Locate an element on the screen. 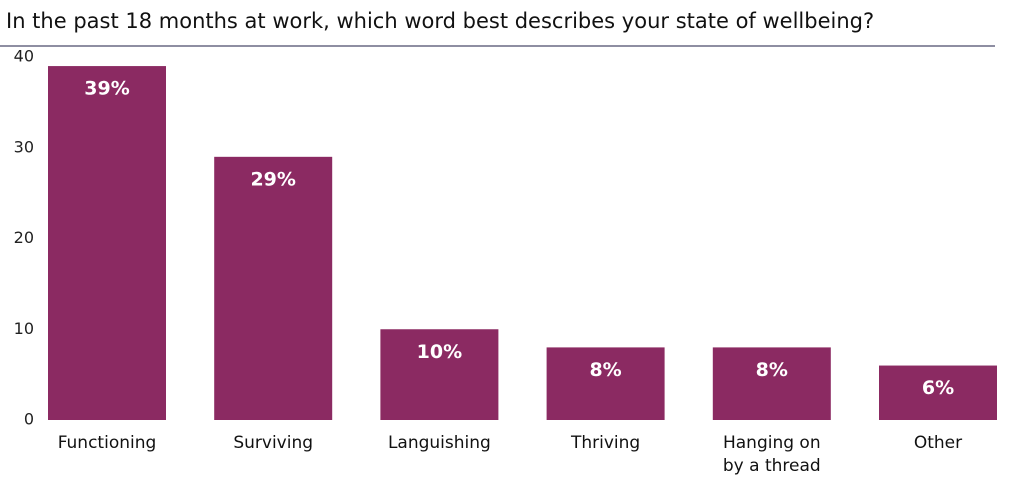 The image size is (1024, 494). value-label: 6% is located at coordinates (938, 388).